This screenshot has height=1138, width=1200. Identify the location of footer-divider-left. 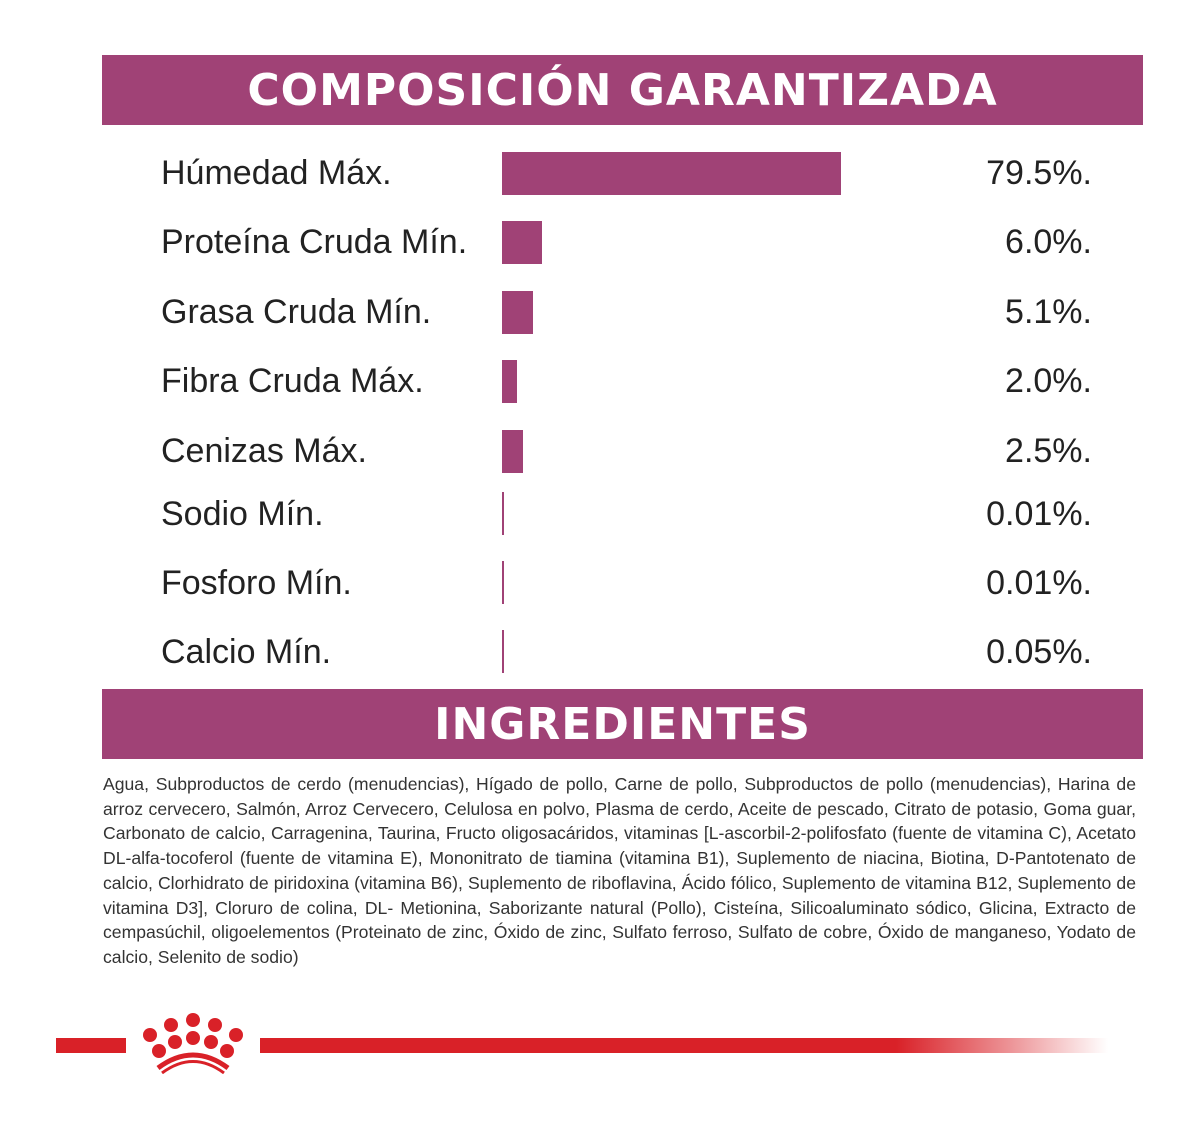
(91, 1045).